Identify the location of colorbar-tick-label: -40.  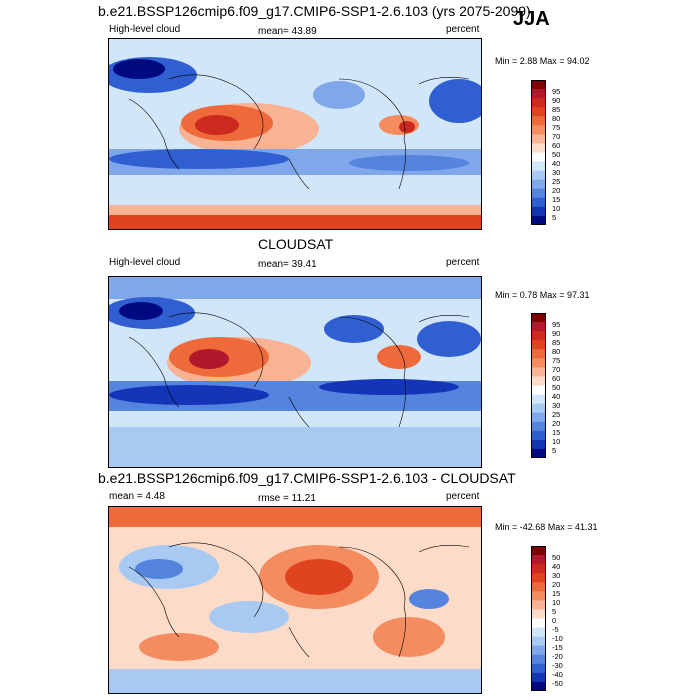
(557, 675).